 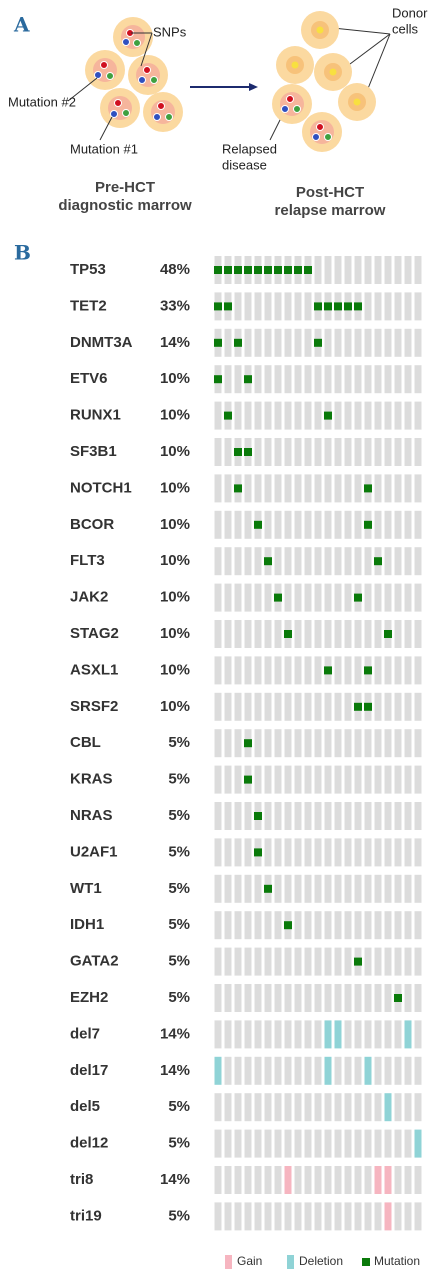 I want to click on frequency-label: 14%, so click(x=175, y=342).